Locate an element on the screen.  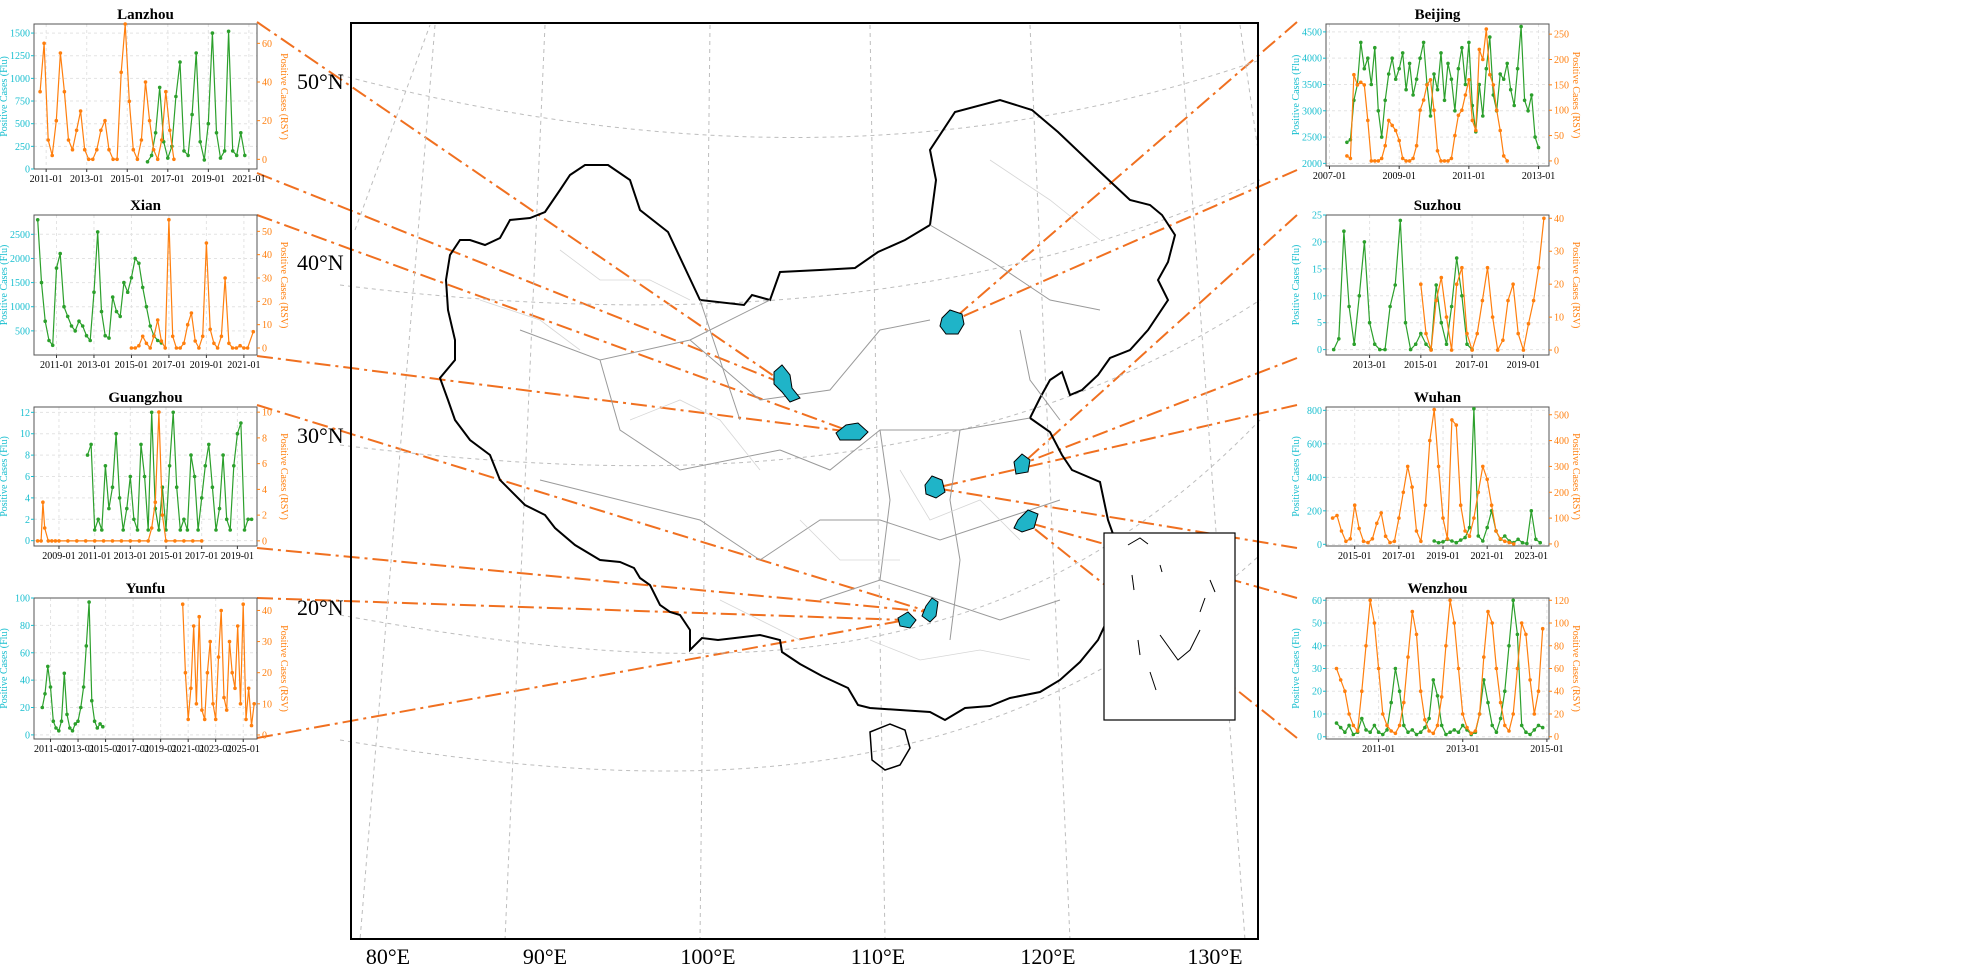
y-left-tick-label: 25 is located at coordinates (1317, 216).